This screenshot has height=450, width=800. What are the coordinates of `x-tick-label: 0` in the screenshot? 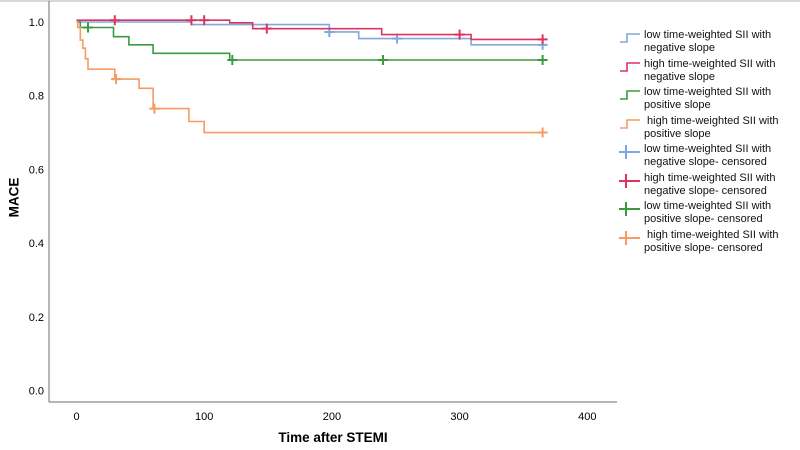 It's located at (76, 417).